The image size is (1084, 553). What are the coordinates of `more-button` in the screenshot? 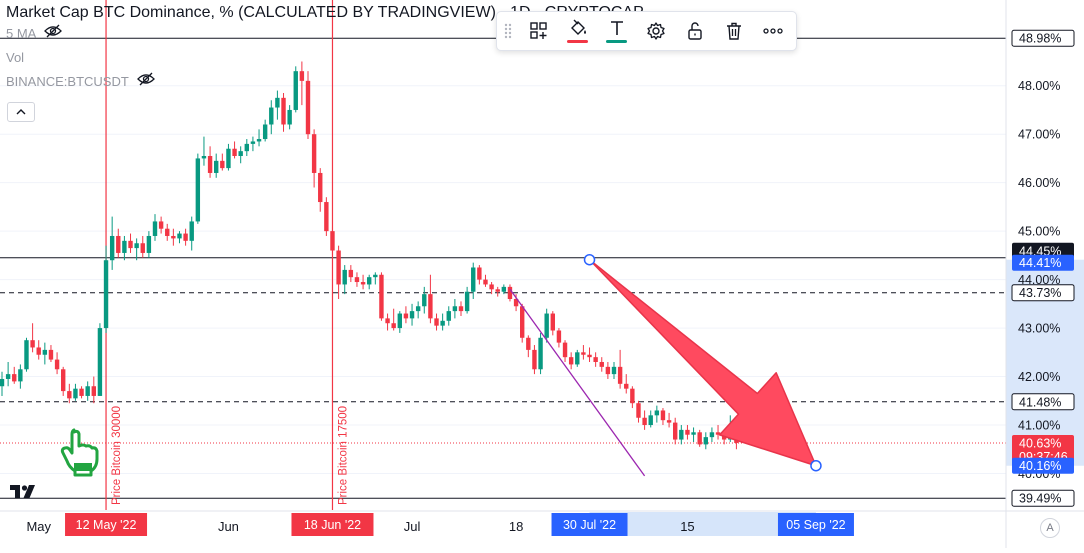 It's located at (772, 31).